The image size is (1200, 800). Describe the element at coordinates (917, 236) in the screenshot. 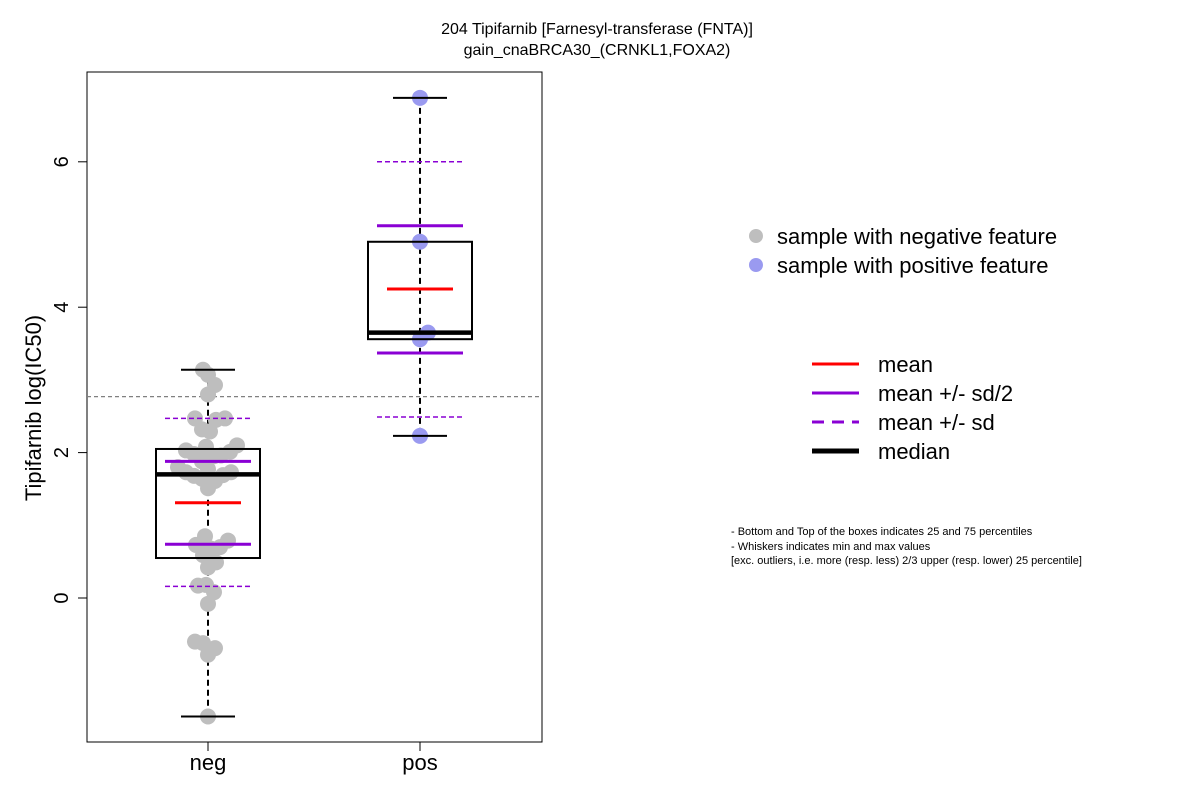

I see `legend-point-label: sample with negative feature` at that location.